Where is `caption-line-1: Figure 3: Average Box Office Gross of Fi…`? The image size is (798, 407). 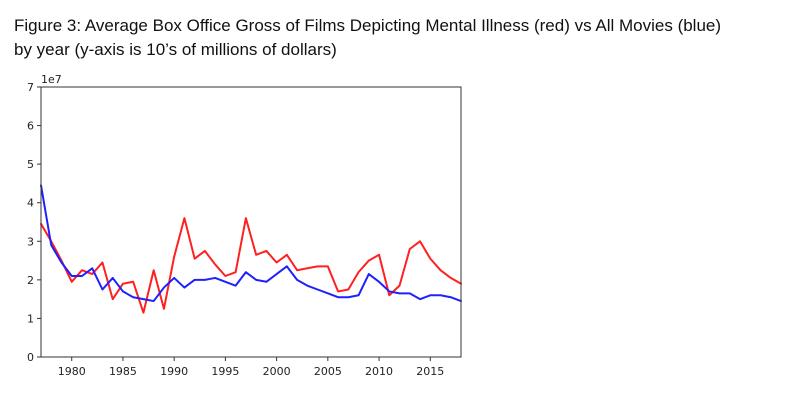
caption-line-1: Figure 3: Average Box Office Gross of Fi… is located at coordinates (368, 25).